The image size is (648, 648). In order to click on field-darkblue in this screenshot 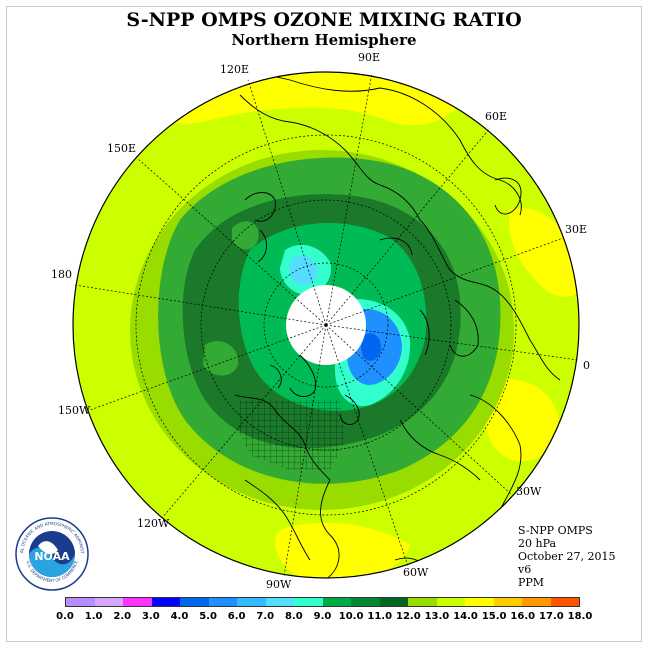, I will do `click(371, 347)`.